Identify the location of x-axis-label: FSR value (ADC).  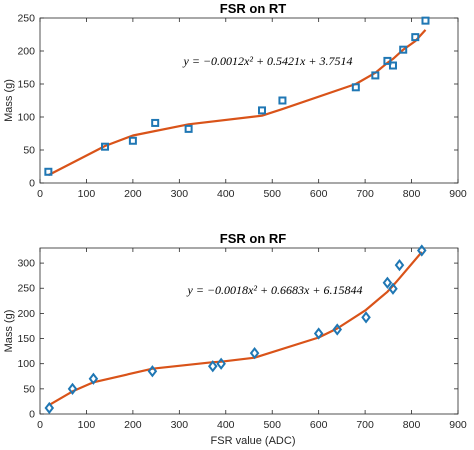
(253, 441).